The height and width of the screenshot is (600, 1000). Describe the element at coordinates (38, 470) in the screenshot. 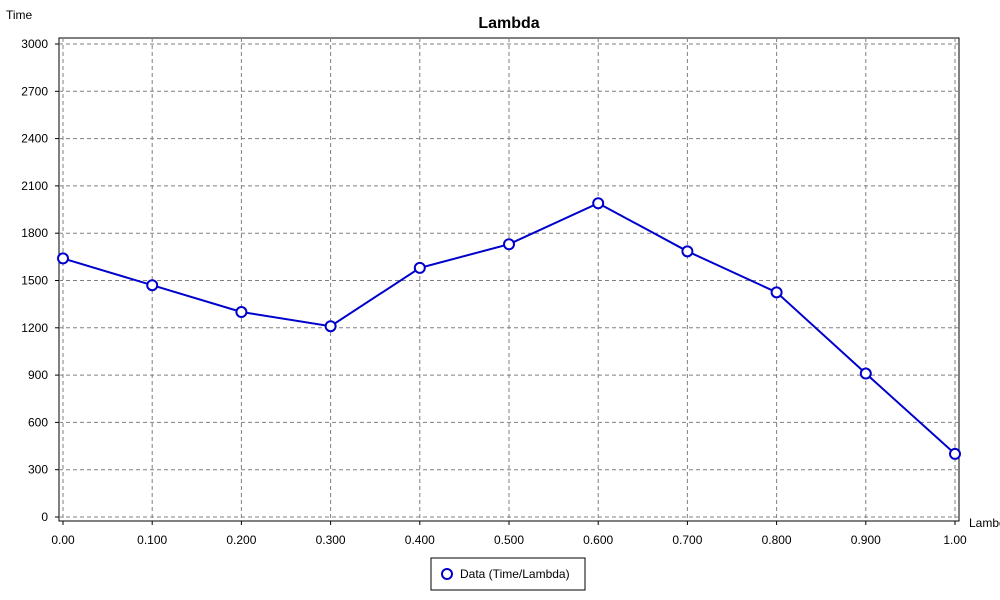

I see `y-tick-label: 300` at that location.